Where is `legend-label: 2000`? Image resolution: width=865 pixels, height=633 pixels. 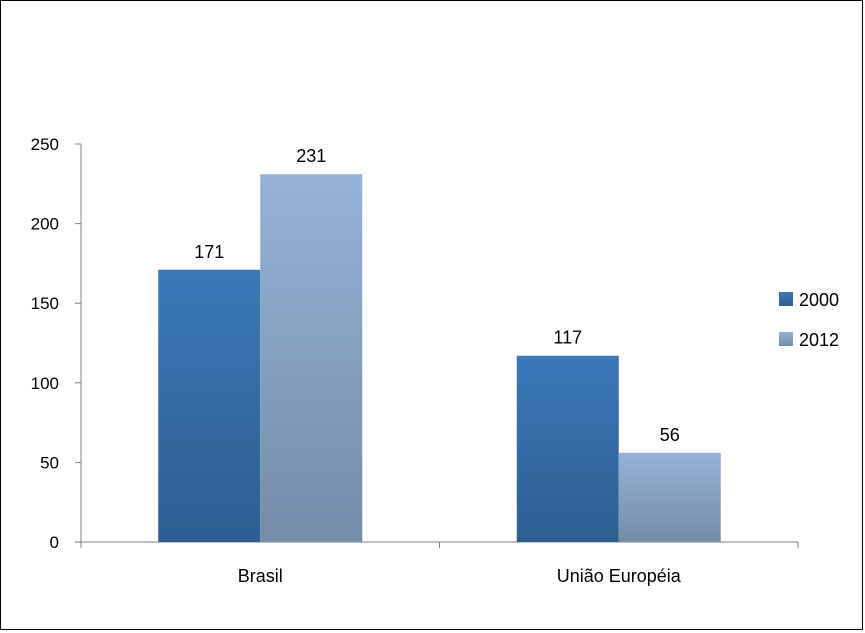 legend-label: 2000 is located at coordinates (819, 300).